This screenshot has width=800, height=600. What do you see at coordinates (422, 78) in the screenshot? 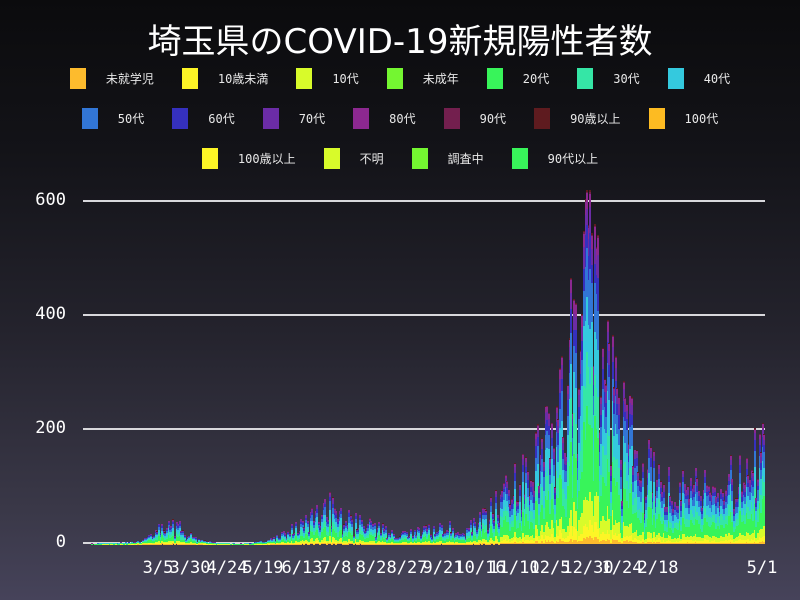
I see `legend-item: 未成年` at bounding box center [422, 78].